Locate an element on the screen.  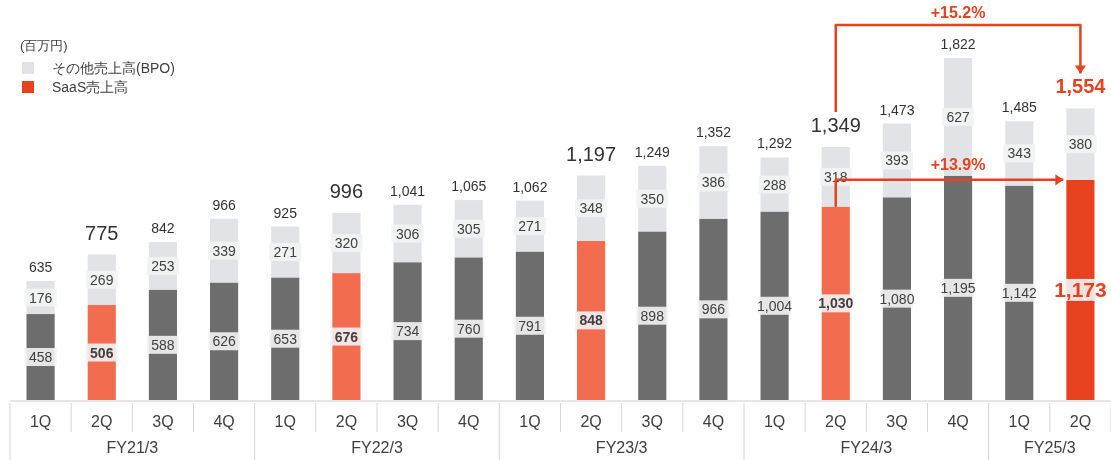
data-label: 898 is located at coordinates (652, 315).